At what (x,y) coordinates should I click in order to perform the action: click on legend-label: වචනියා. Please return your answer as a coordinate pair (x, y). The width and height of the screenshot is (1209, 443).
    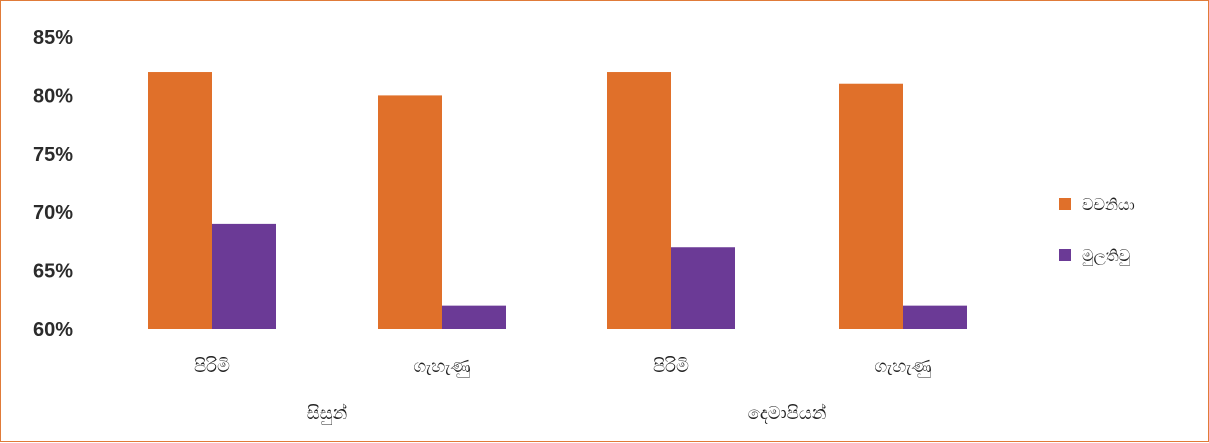
    Looking at the image, I should click on (1108, 204).